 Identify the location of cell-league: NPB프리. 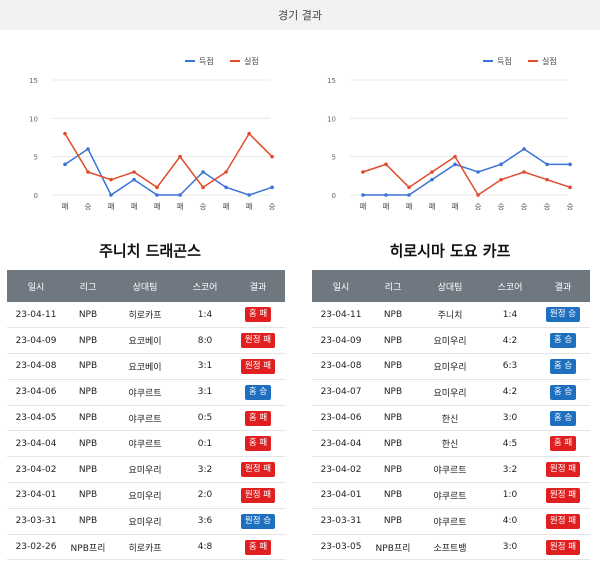
(393, 547).